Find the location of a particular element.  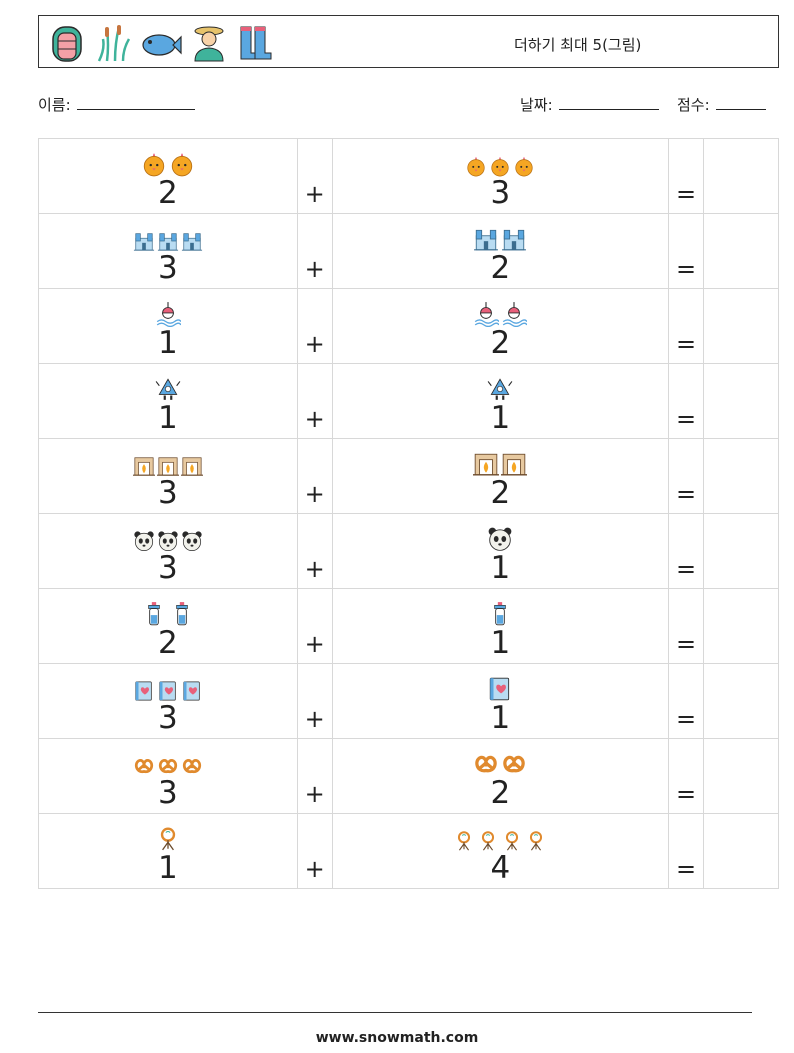

problem-row: 1 +2 = is located at coordinates (408, 326).